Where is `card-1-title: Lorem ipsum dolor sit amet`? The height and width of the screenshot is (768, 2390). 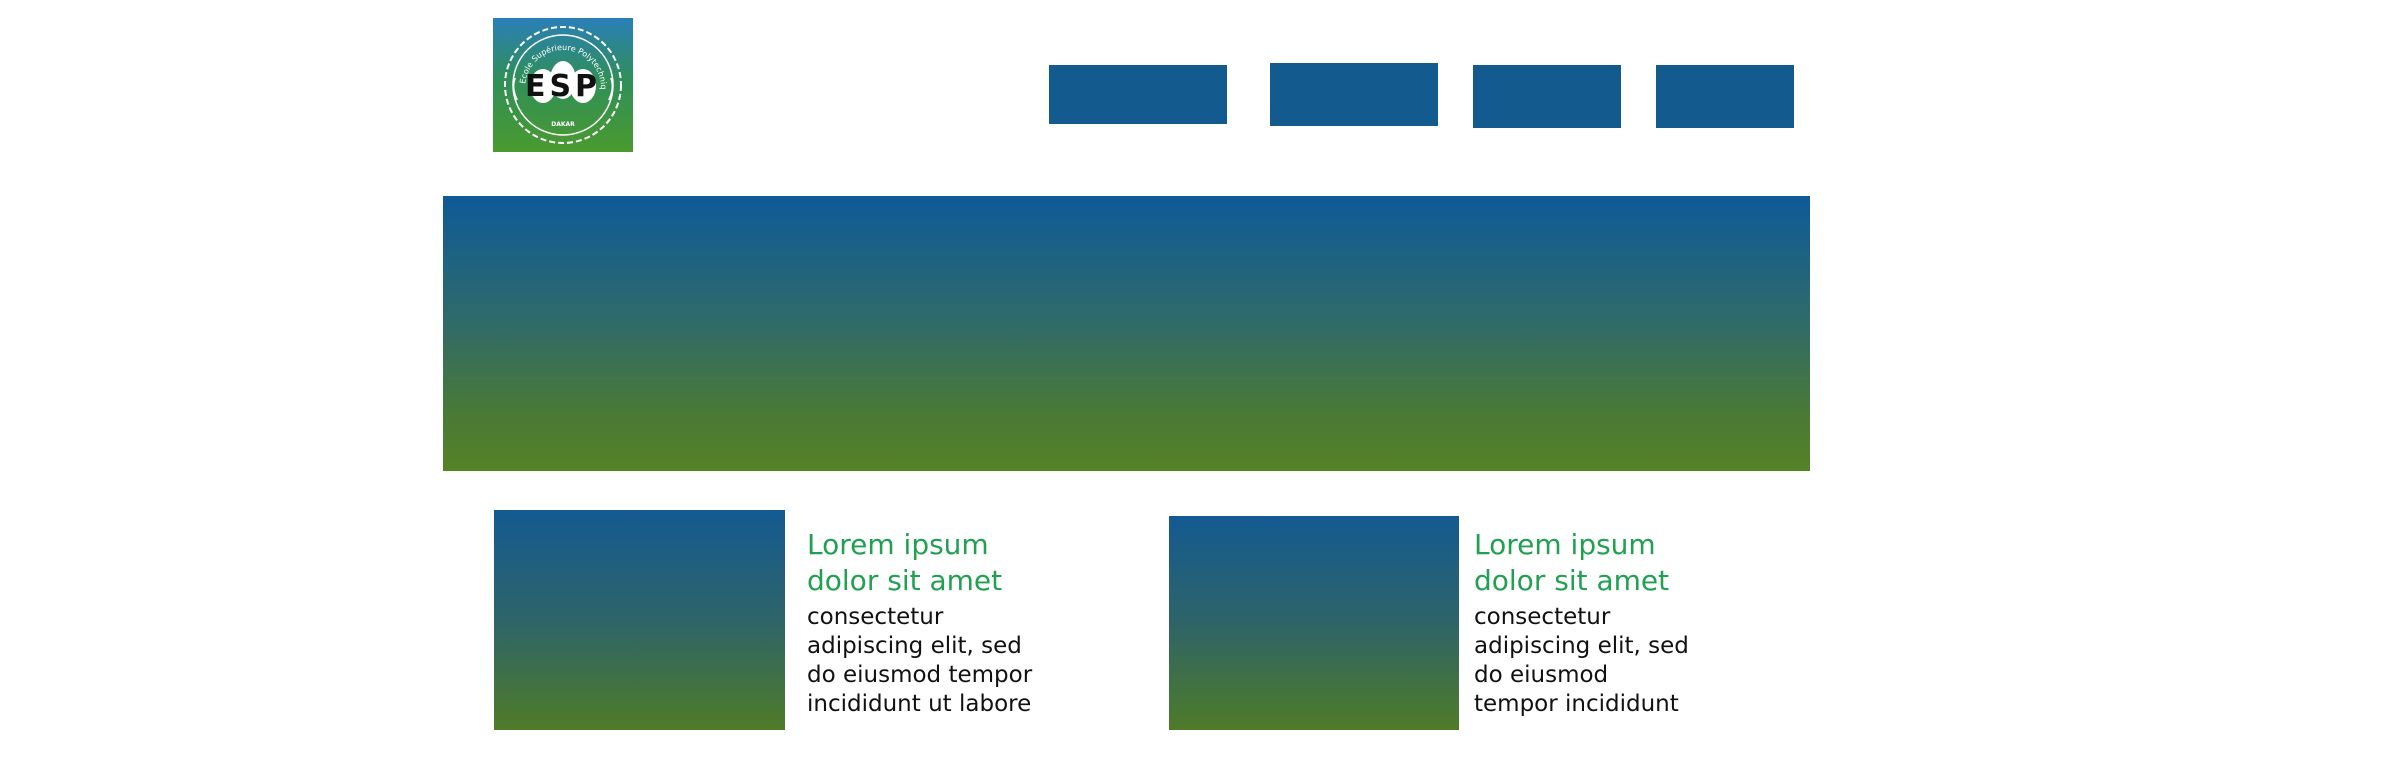
card-1-title: Lorem ipsum dolor sit amet is located at coordinates (905, 562).